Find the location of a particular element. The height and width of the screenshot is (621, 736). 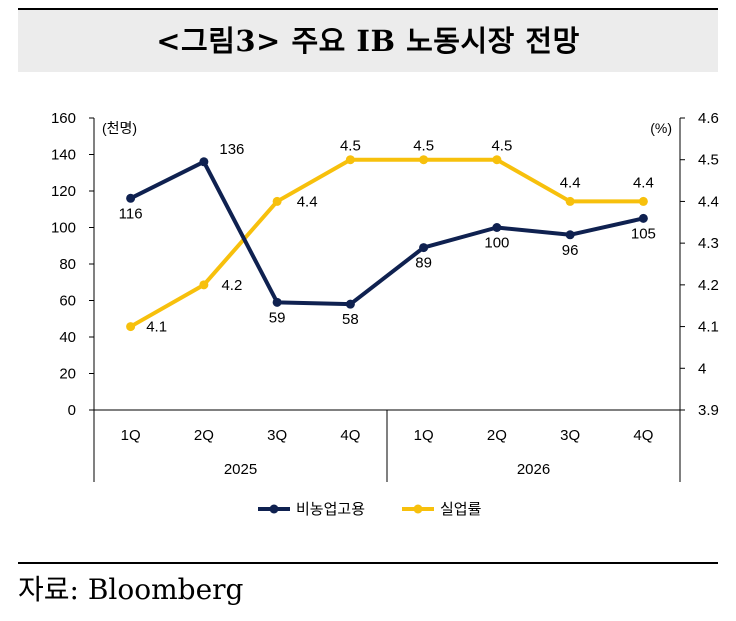

right-tick-label: 4.6 is located at coordinates (708, 118).